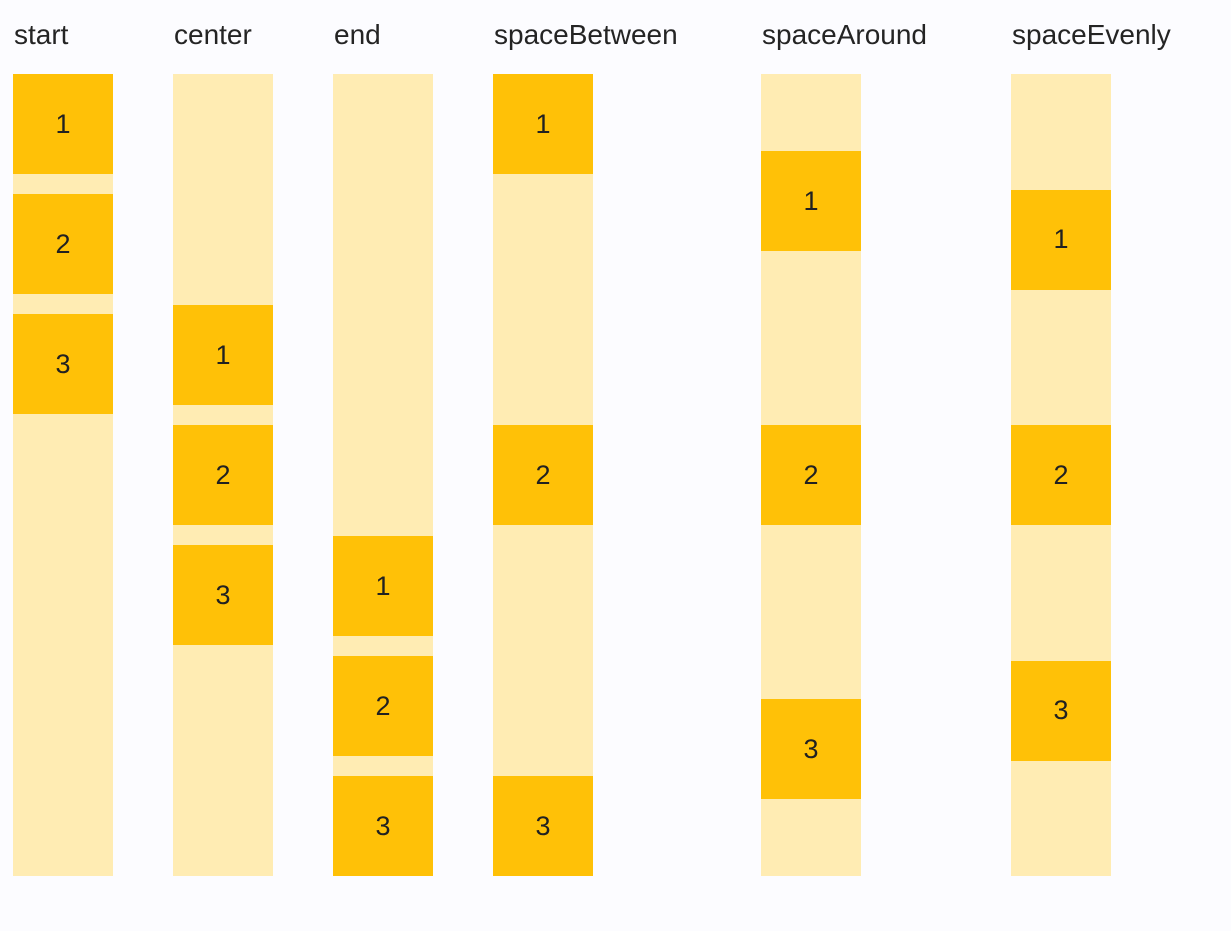 The height and width of the screenshot is (931, 1231). What do you see at coordinates (1091, 34) in the screenshot?
I see `column-label: spaceEvenly` at bounding box center [1091, 34].